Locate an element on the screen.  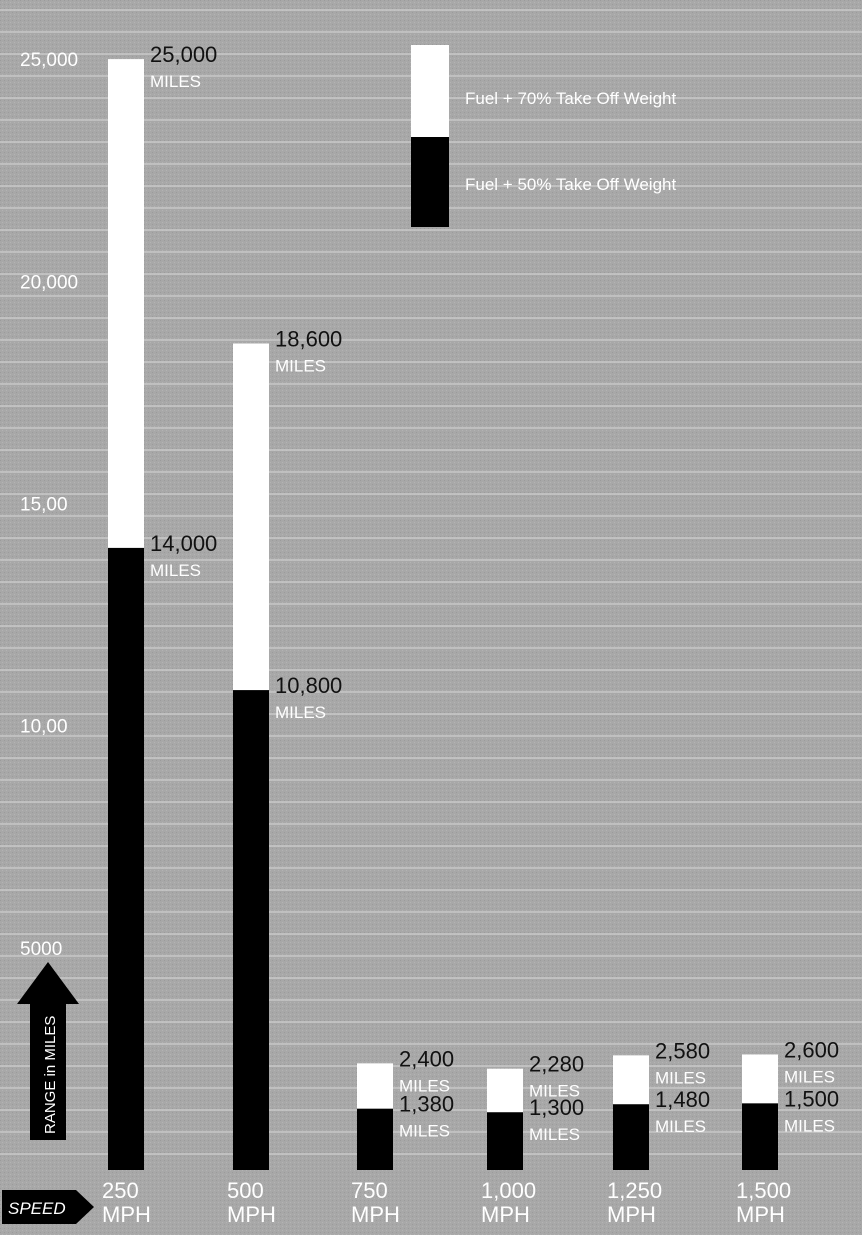
x-tick-label: 250 is located at coordinates (120, 1190).